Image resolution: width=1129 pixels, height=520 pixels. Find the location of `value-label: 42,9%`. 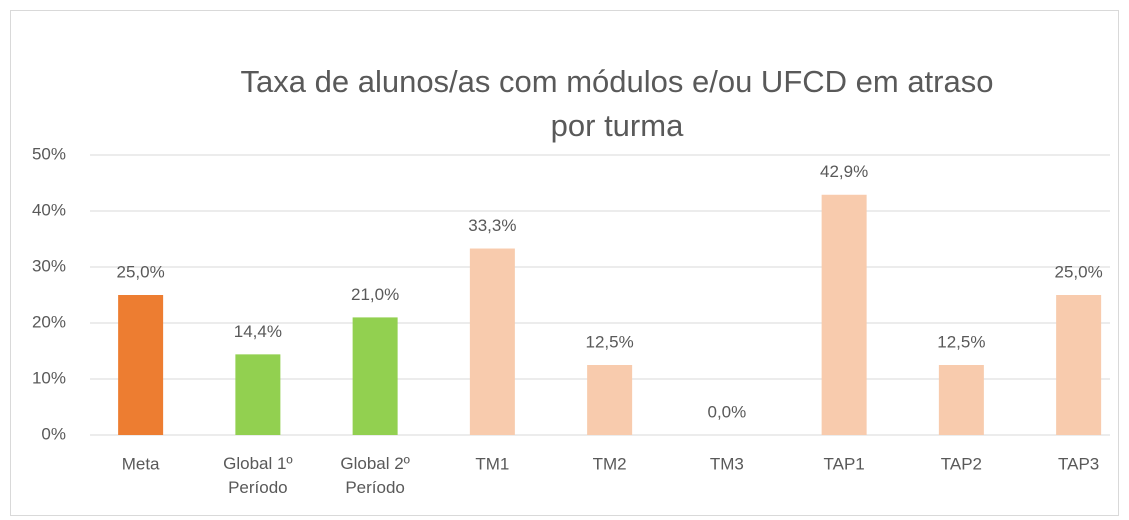

value-label: 42,9% is located at coordinates (844, 171).